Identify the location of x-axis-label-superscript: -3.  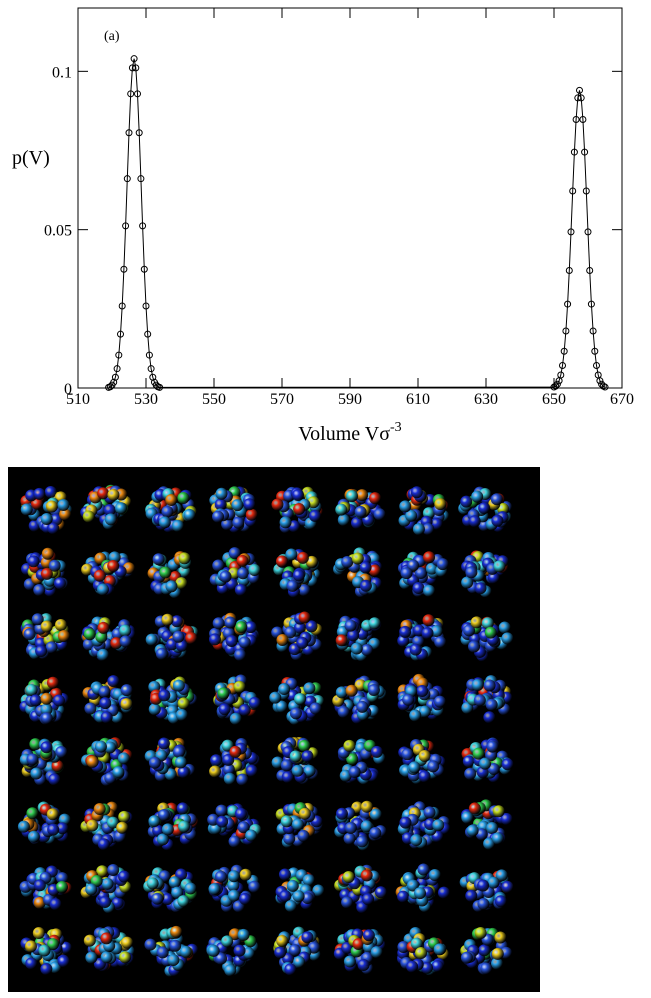
(396, 427).